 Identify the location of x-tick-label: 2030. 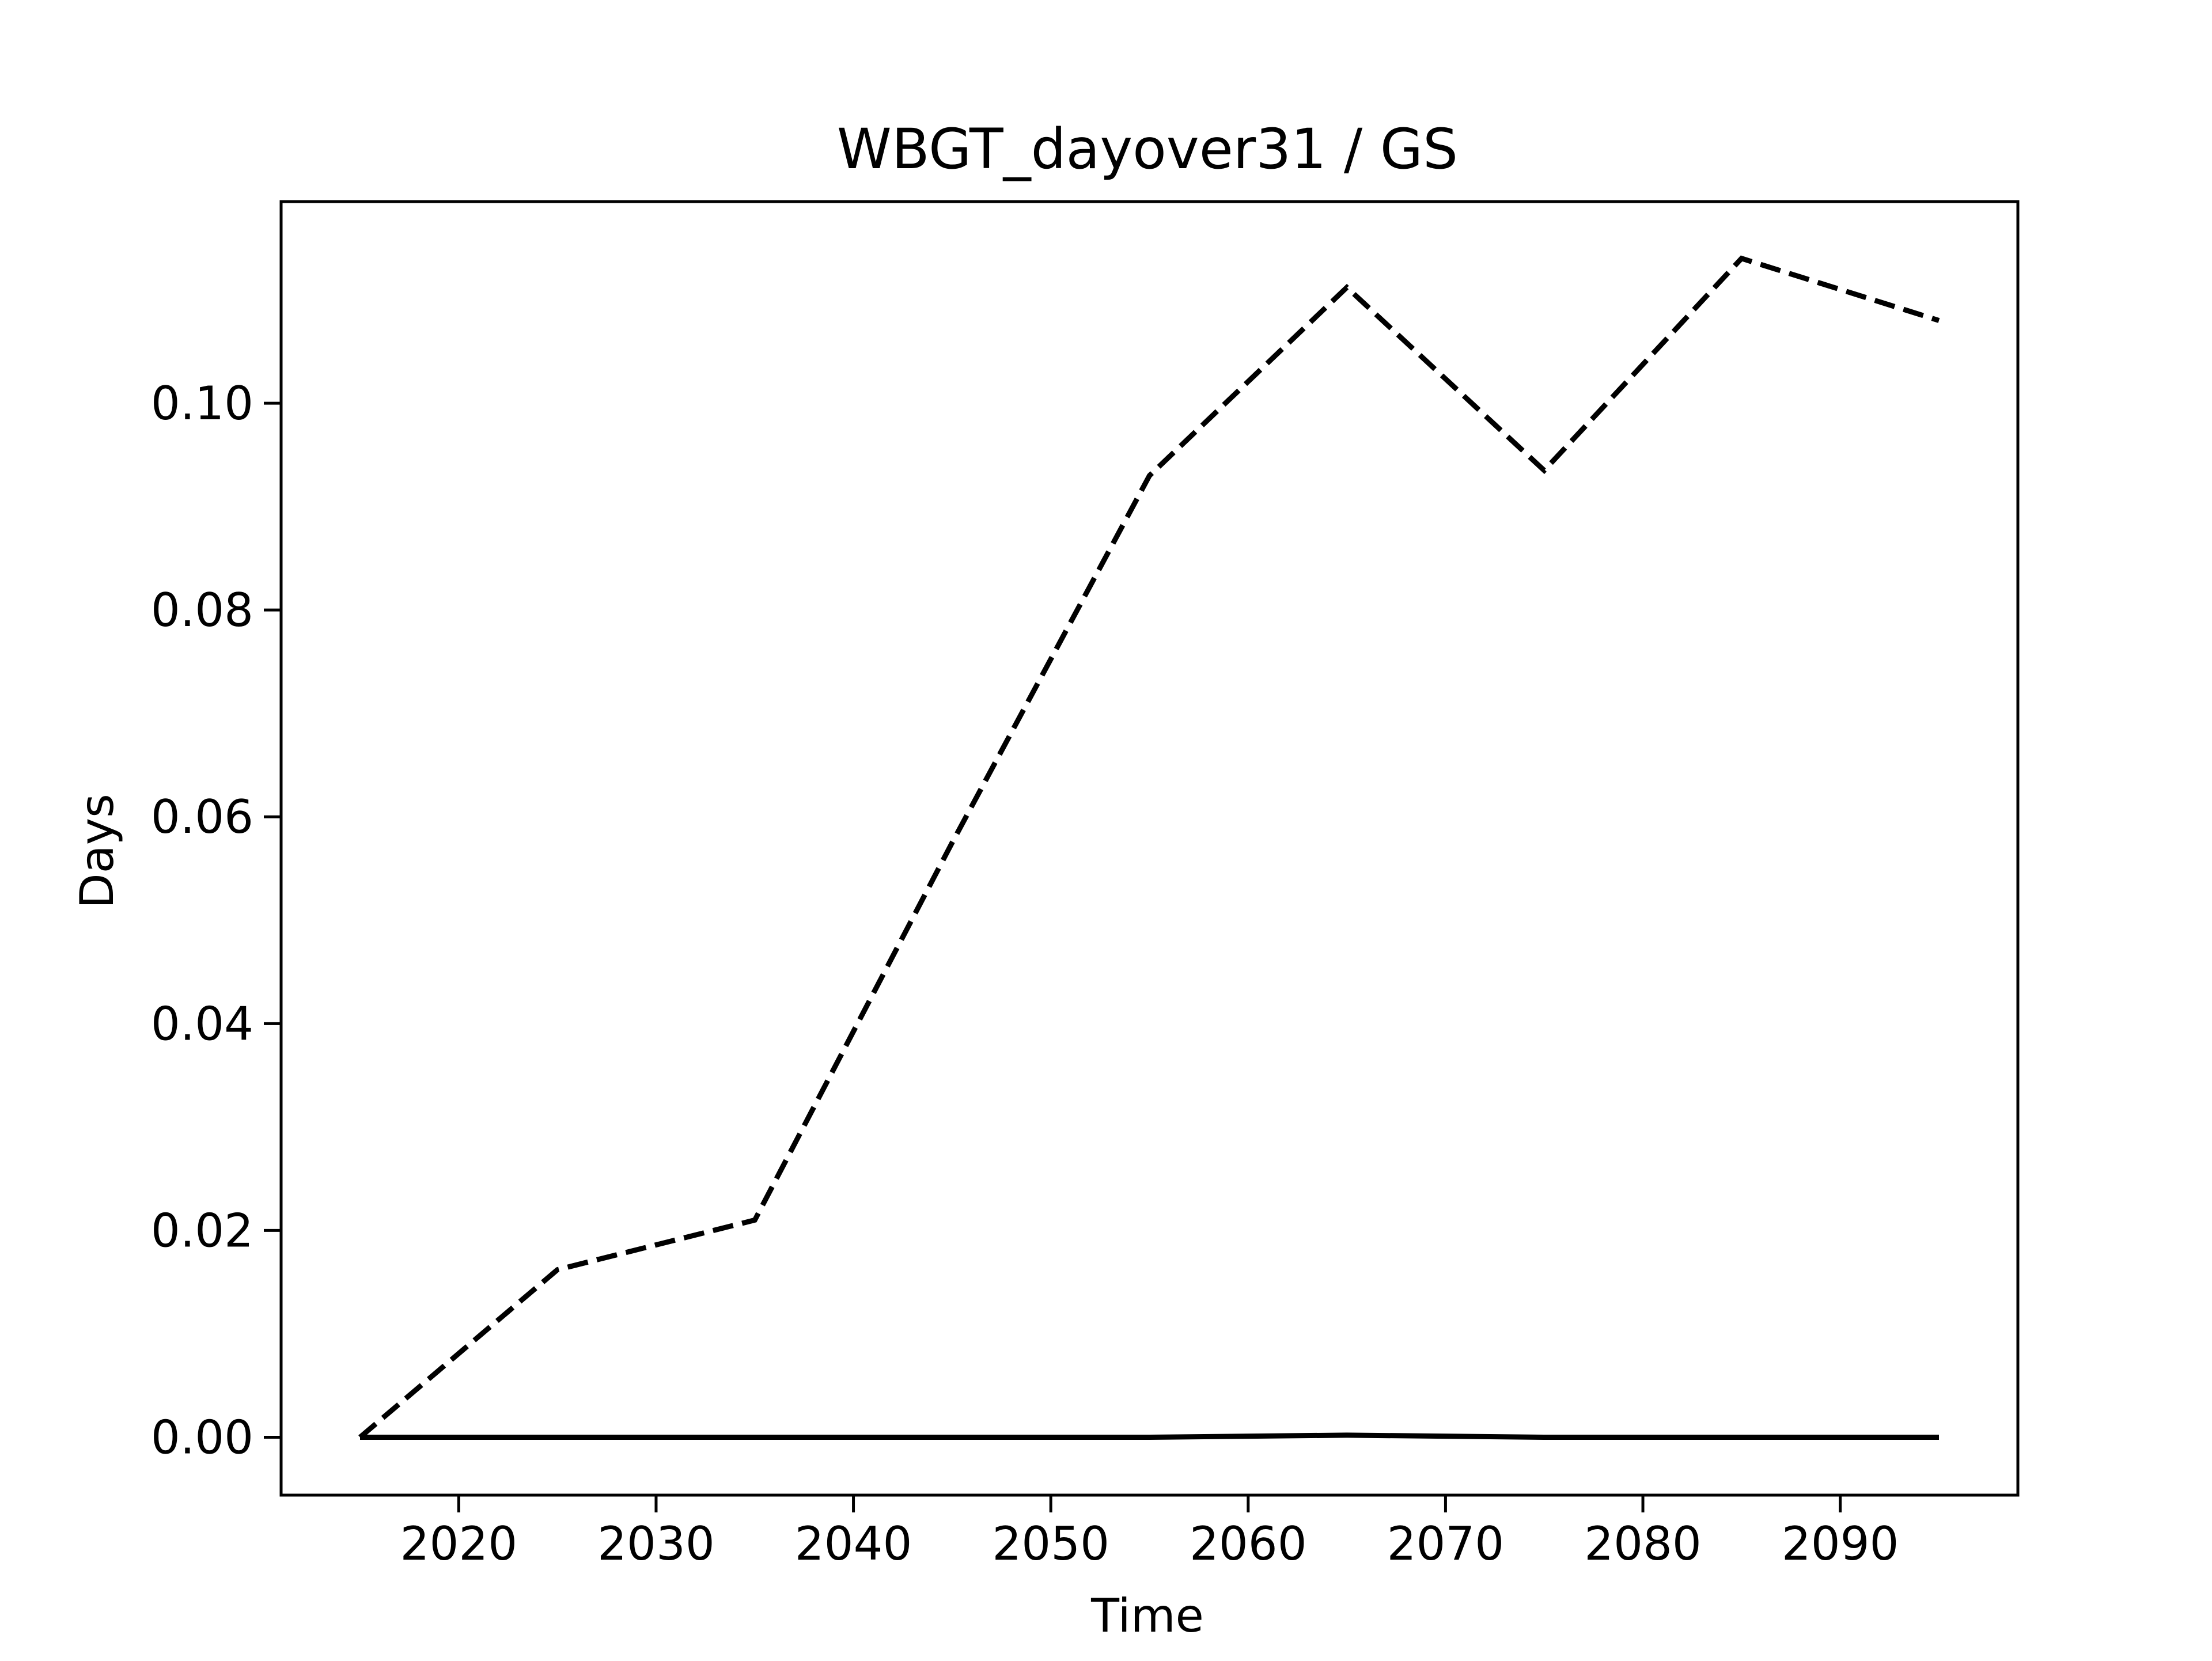
(656, 1544).